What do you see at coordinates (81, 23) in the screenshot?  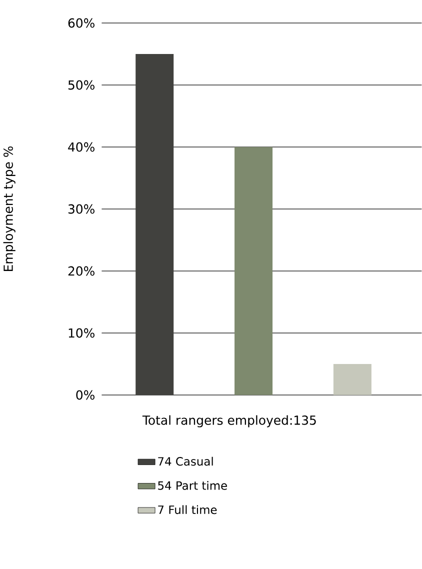 I see `y-tick-label: 60%` at bounding box center [81, 23].